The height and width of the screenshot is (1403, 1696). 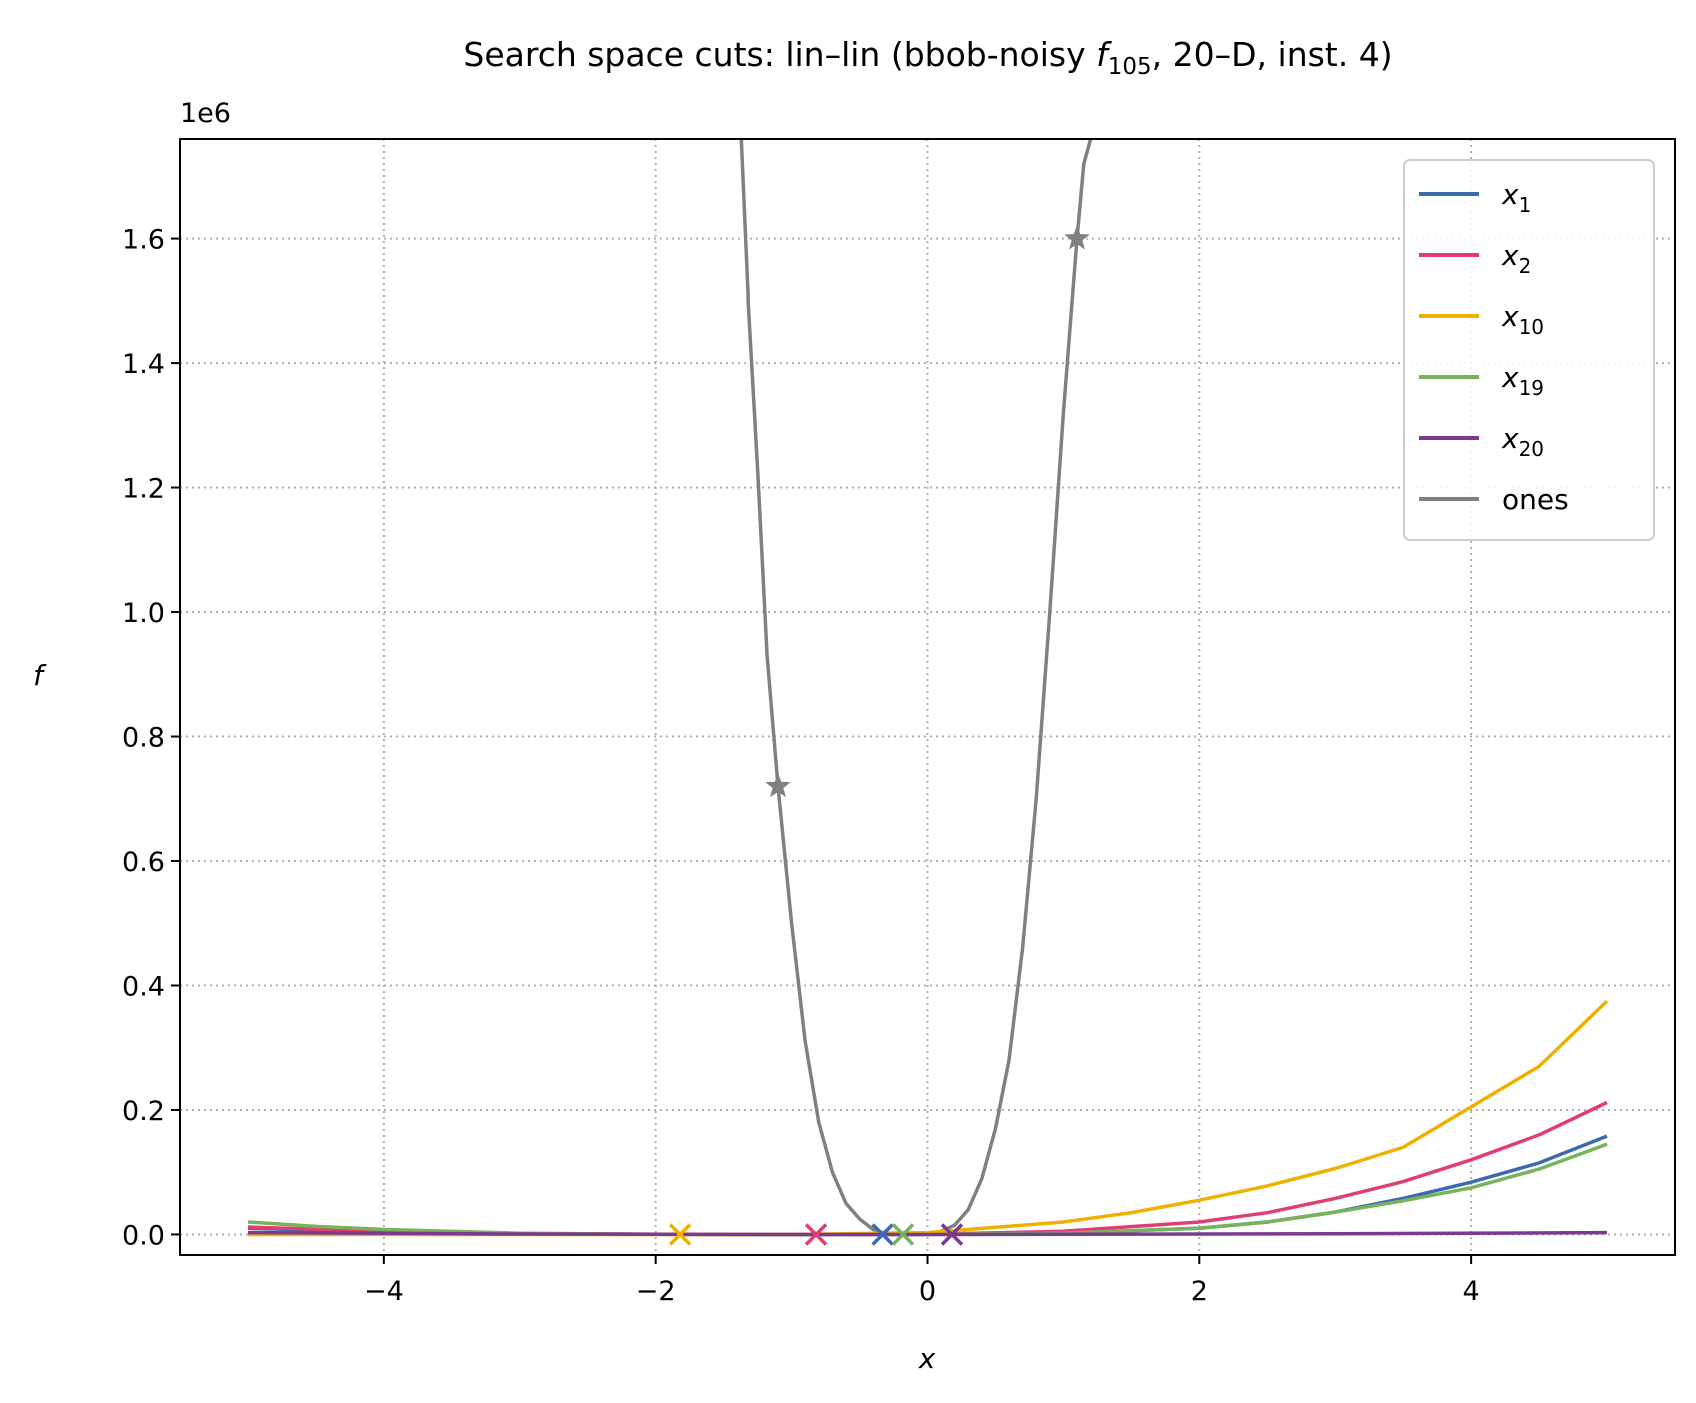 I want to click on legend-label-x2: x2, so click(x=1516, y=258).